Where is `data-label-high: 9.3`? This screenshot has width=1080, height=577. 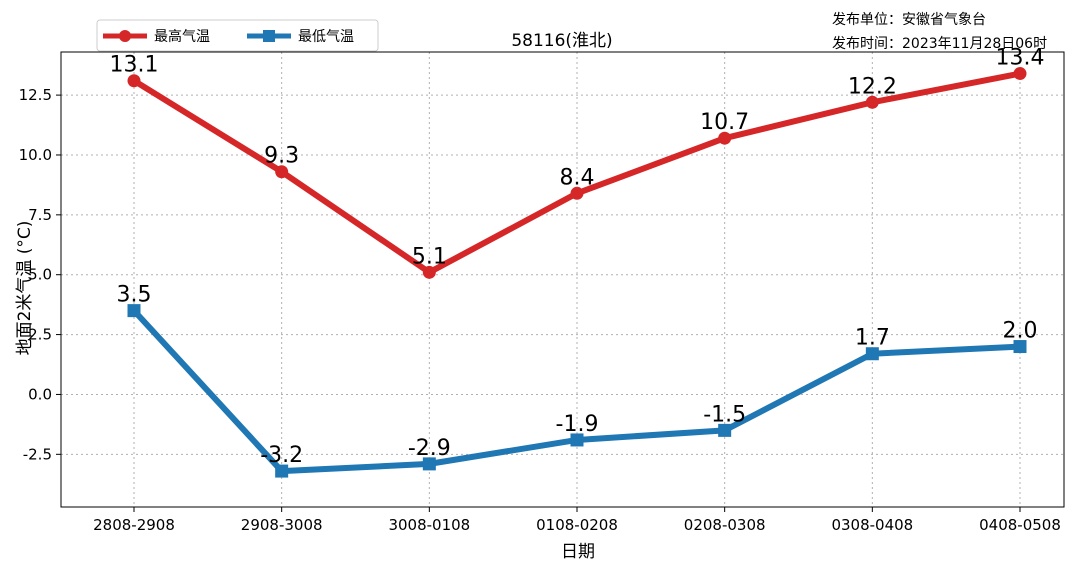
data-label-high: 9.3 is located at coordinates (281, 156).